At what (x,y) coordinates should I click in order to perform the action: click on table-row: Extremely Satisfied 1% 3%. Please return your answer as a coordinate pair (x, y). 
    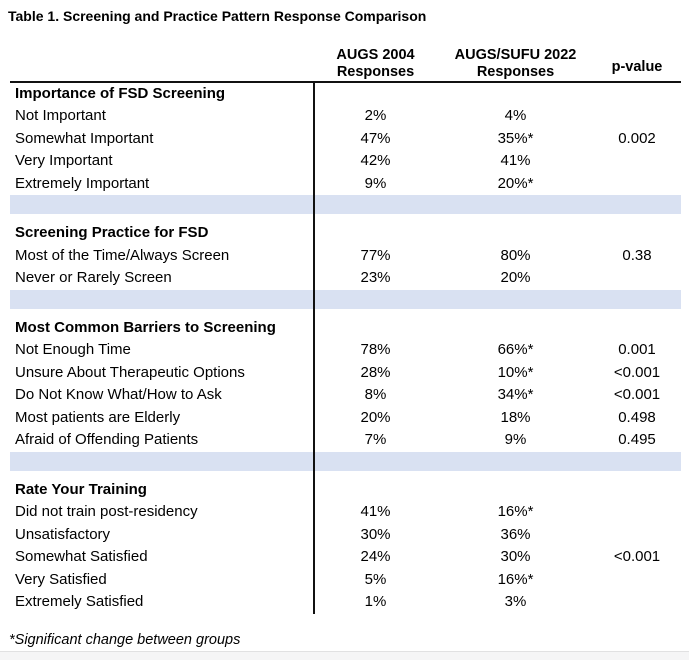
    Looking at the image, I should click on (345, 602).